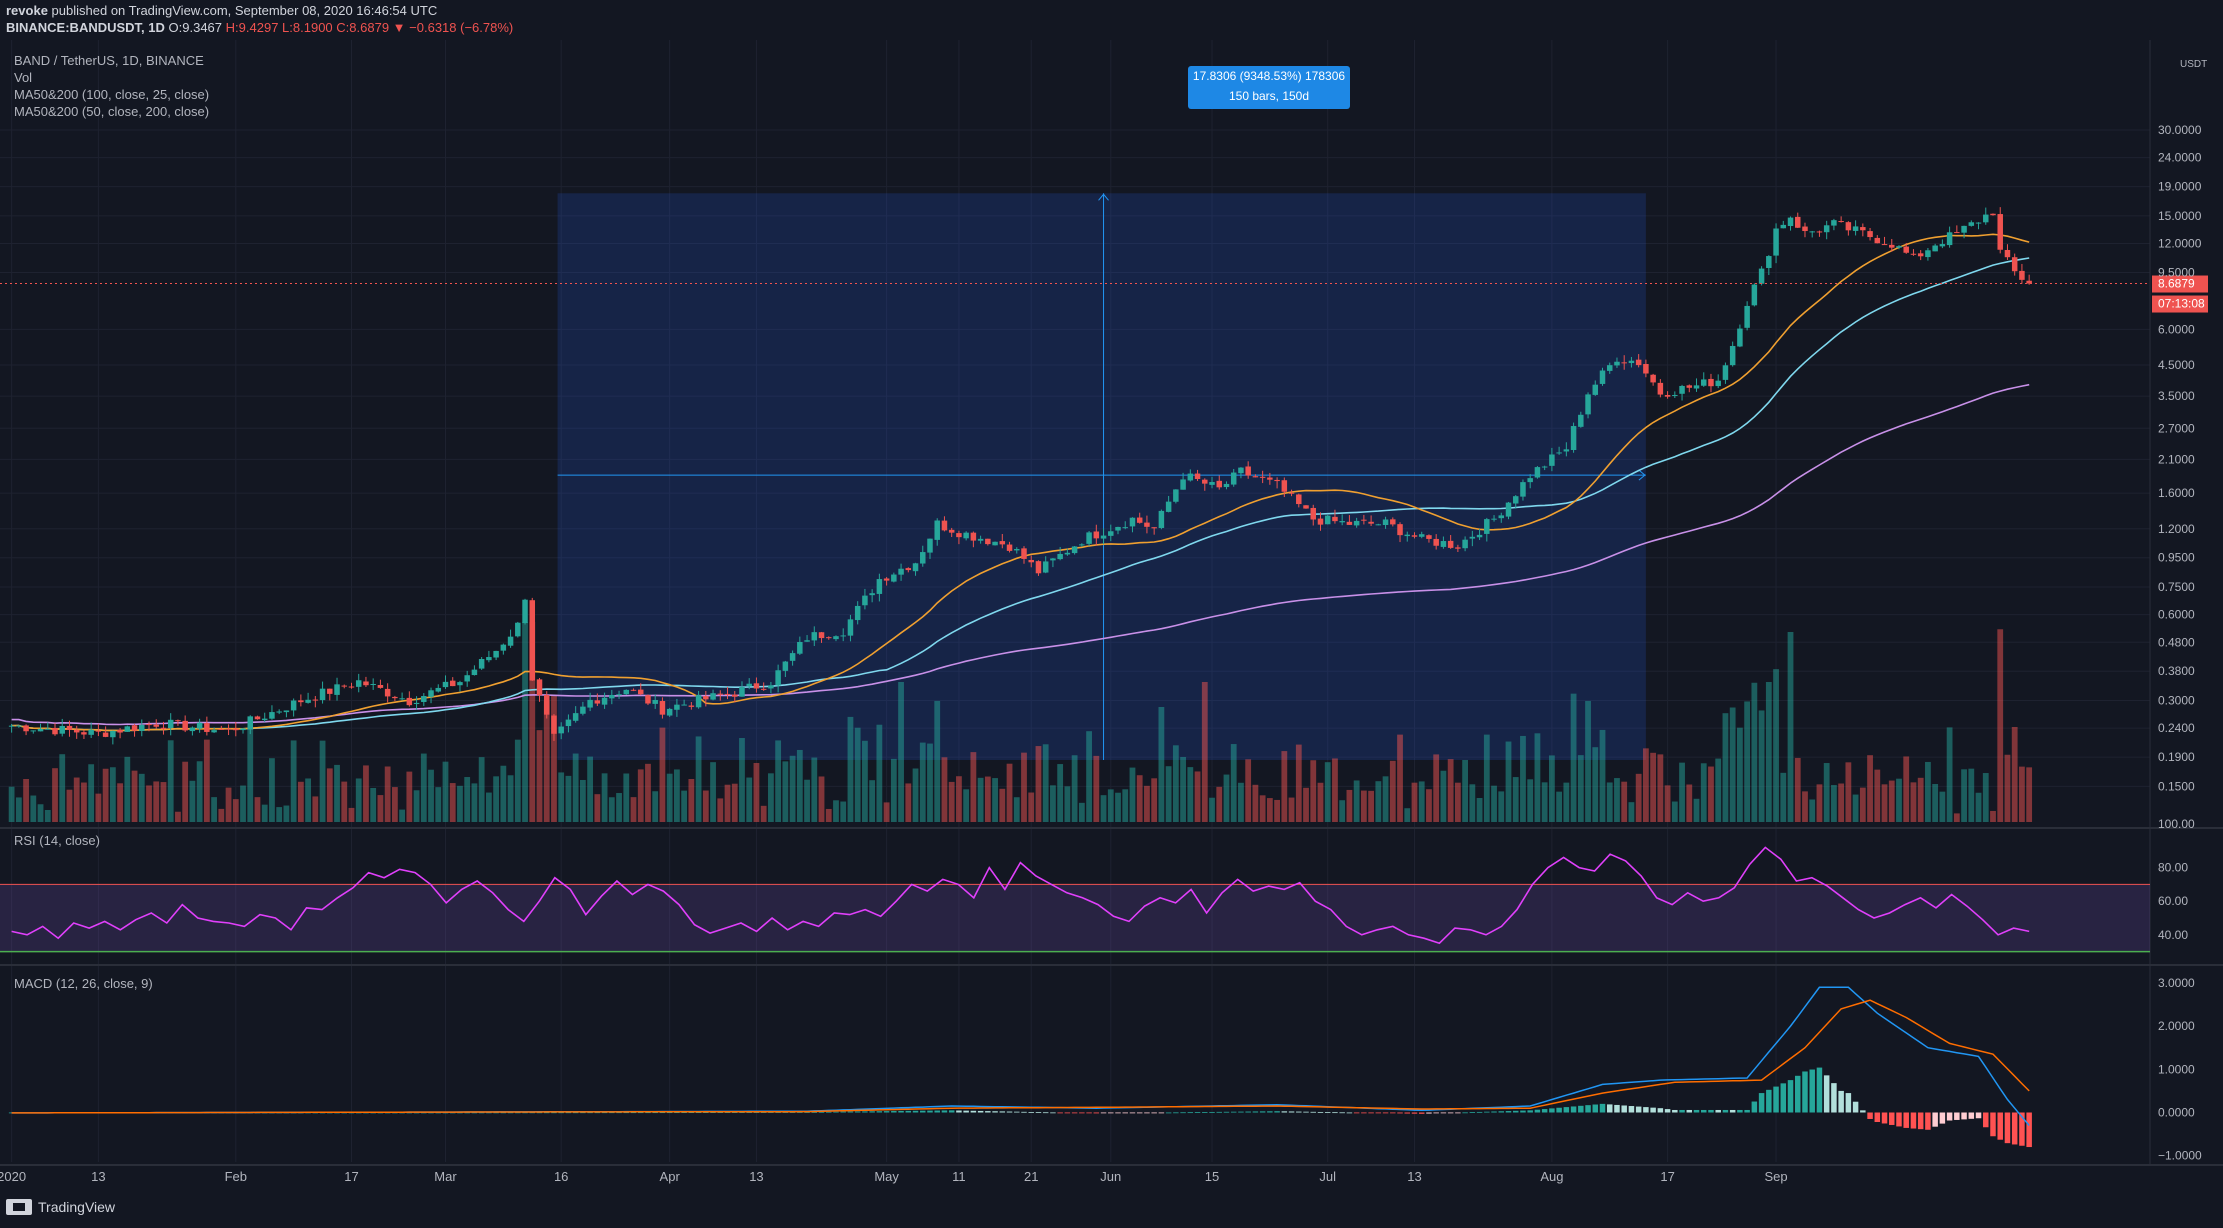 This screenshot has height=1228, width=2223. I want to click on price-tick-label: 2.1000, so click(2176, 459).